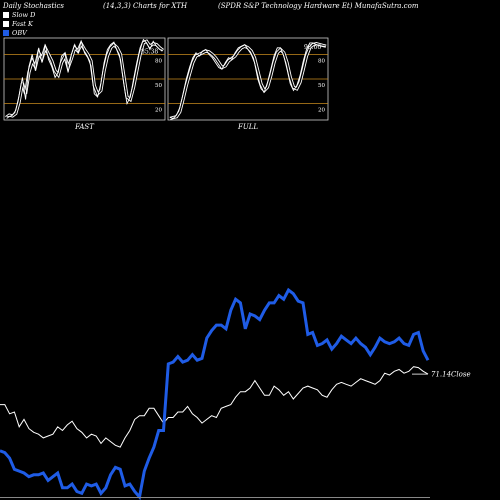 Image resolution: width=500 pixels, height=500 pixels. What do you see at coordinates (149, 51) in the screenshot?
I see `fast-last-value-label: 85.38` at bounding box center [149, 51].